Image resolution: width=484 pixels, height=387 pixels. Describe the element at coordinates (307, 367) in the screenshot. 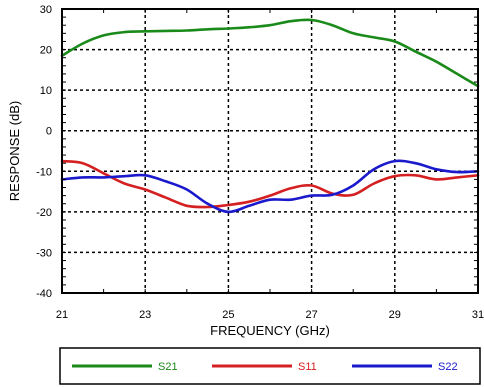

I see `legend-label-s11: S11` at that location.